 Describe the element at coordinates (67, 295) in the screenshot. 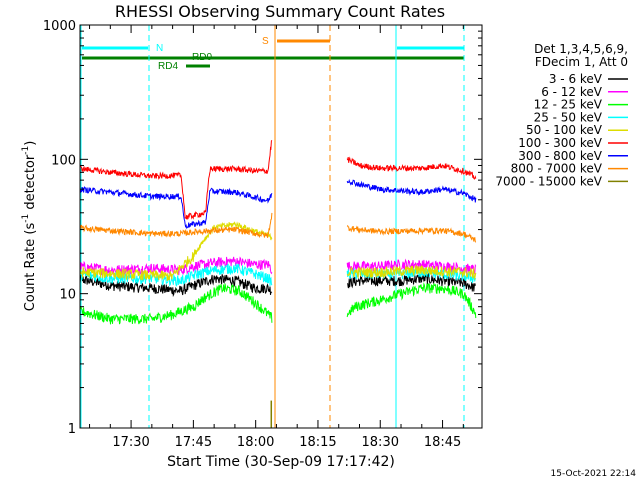

I see `y-tick-label-2: 10` at that location.